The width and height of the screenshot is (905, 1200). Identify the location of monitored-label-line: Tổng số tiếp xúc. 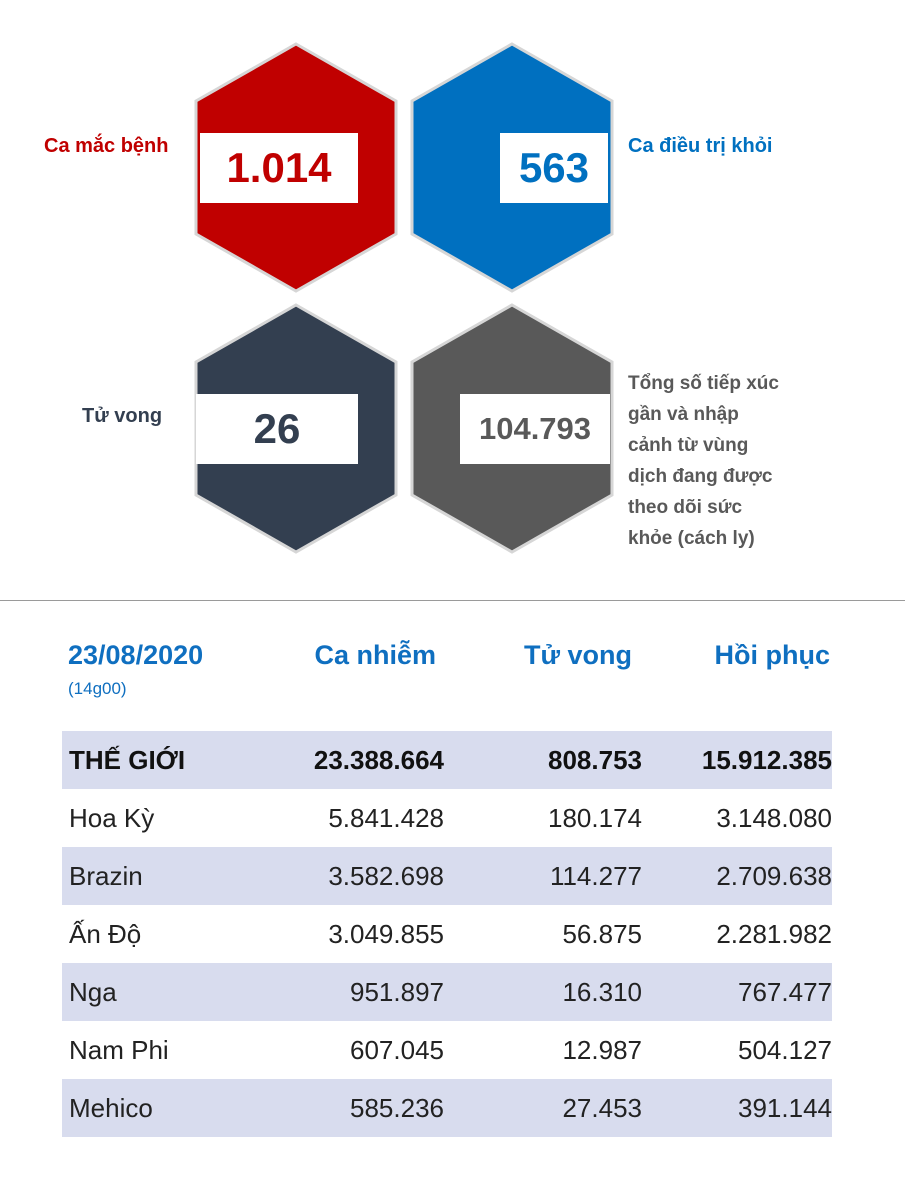
(703, 383).